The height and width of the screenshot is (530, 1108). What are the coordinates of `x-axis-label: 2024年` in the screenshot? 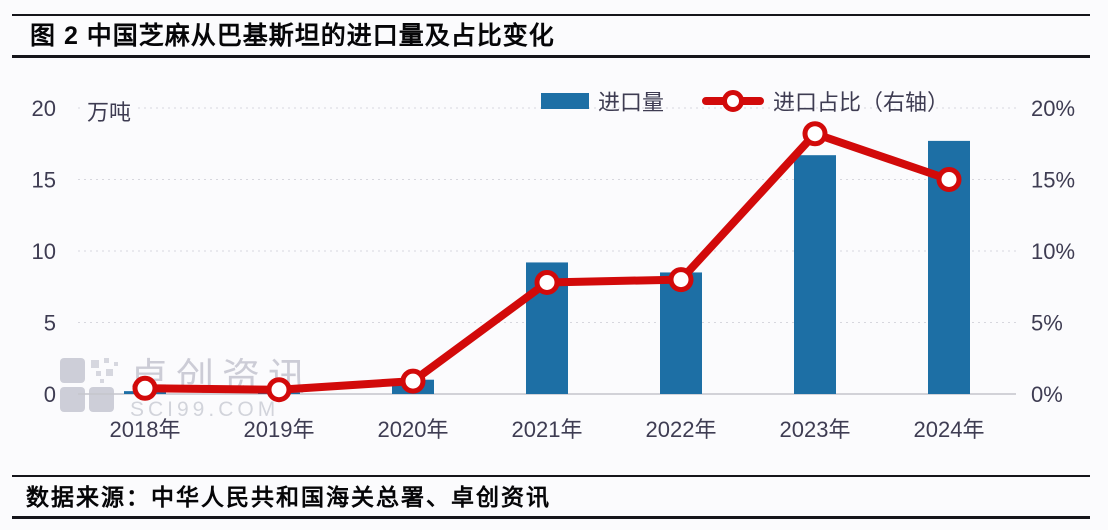 It's located at (949, 429).